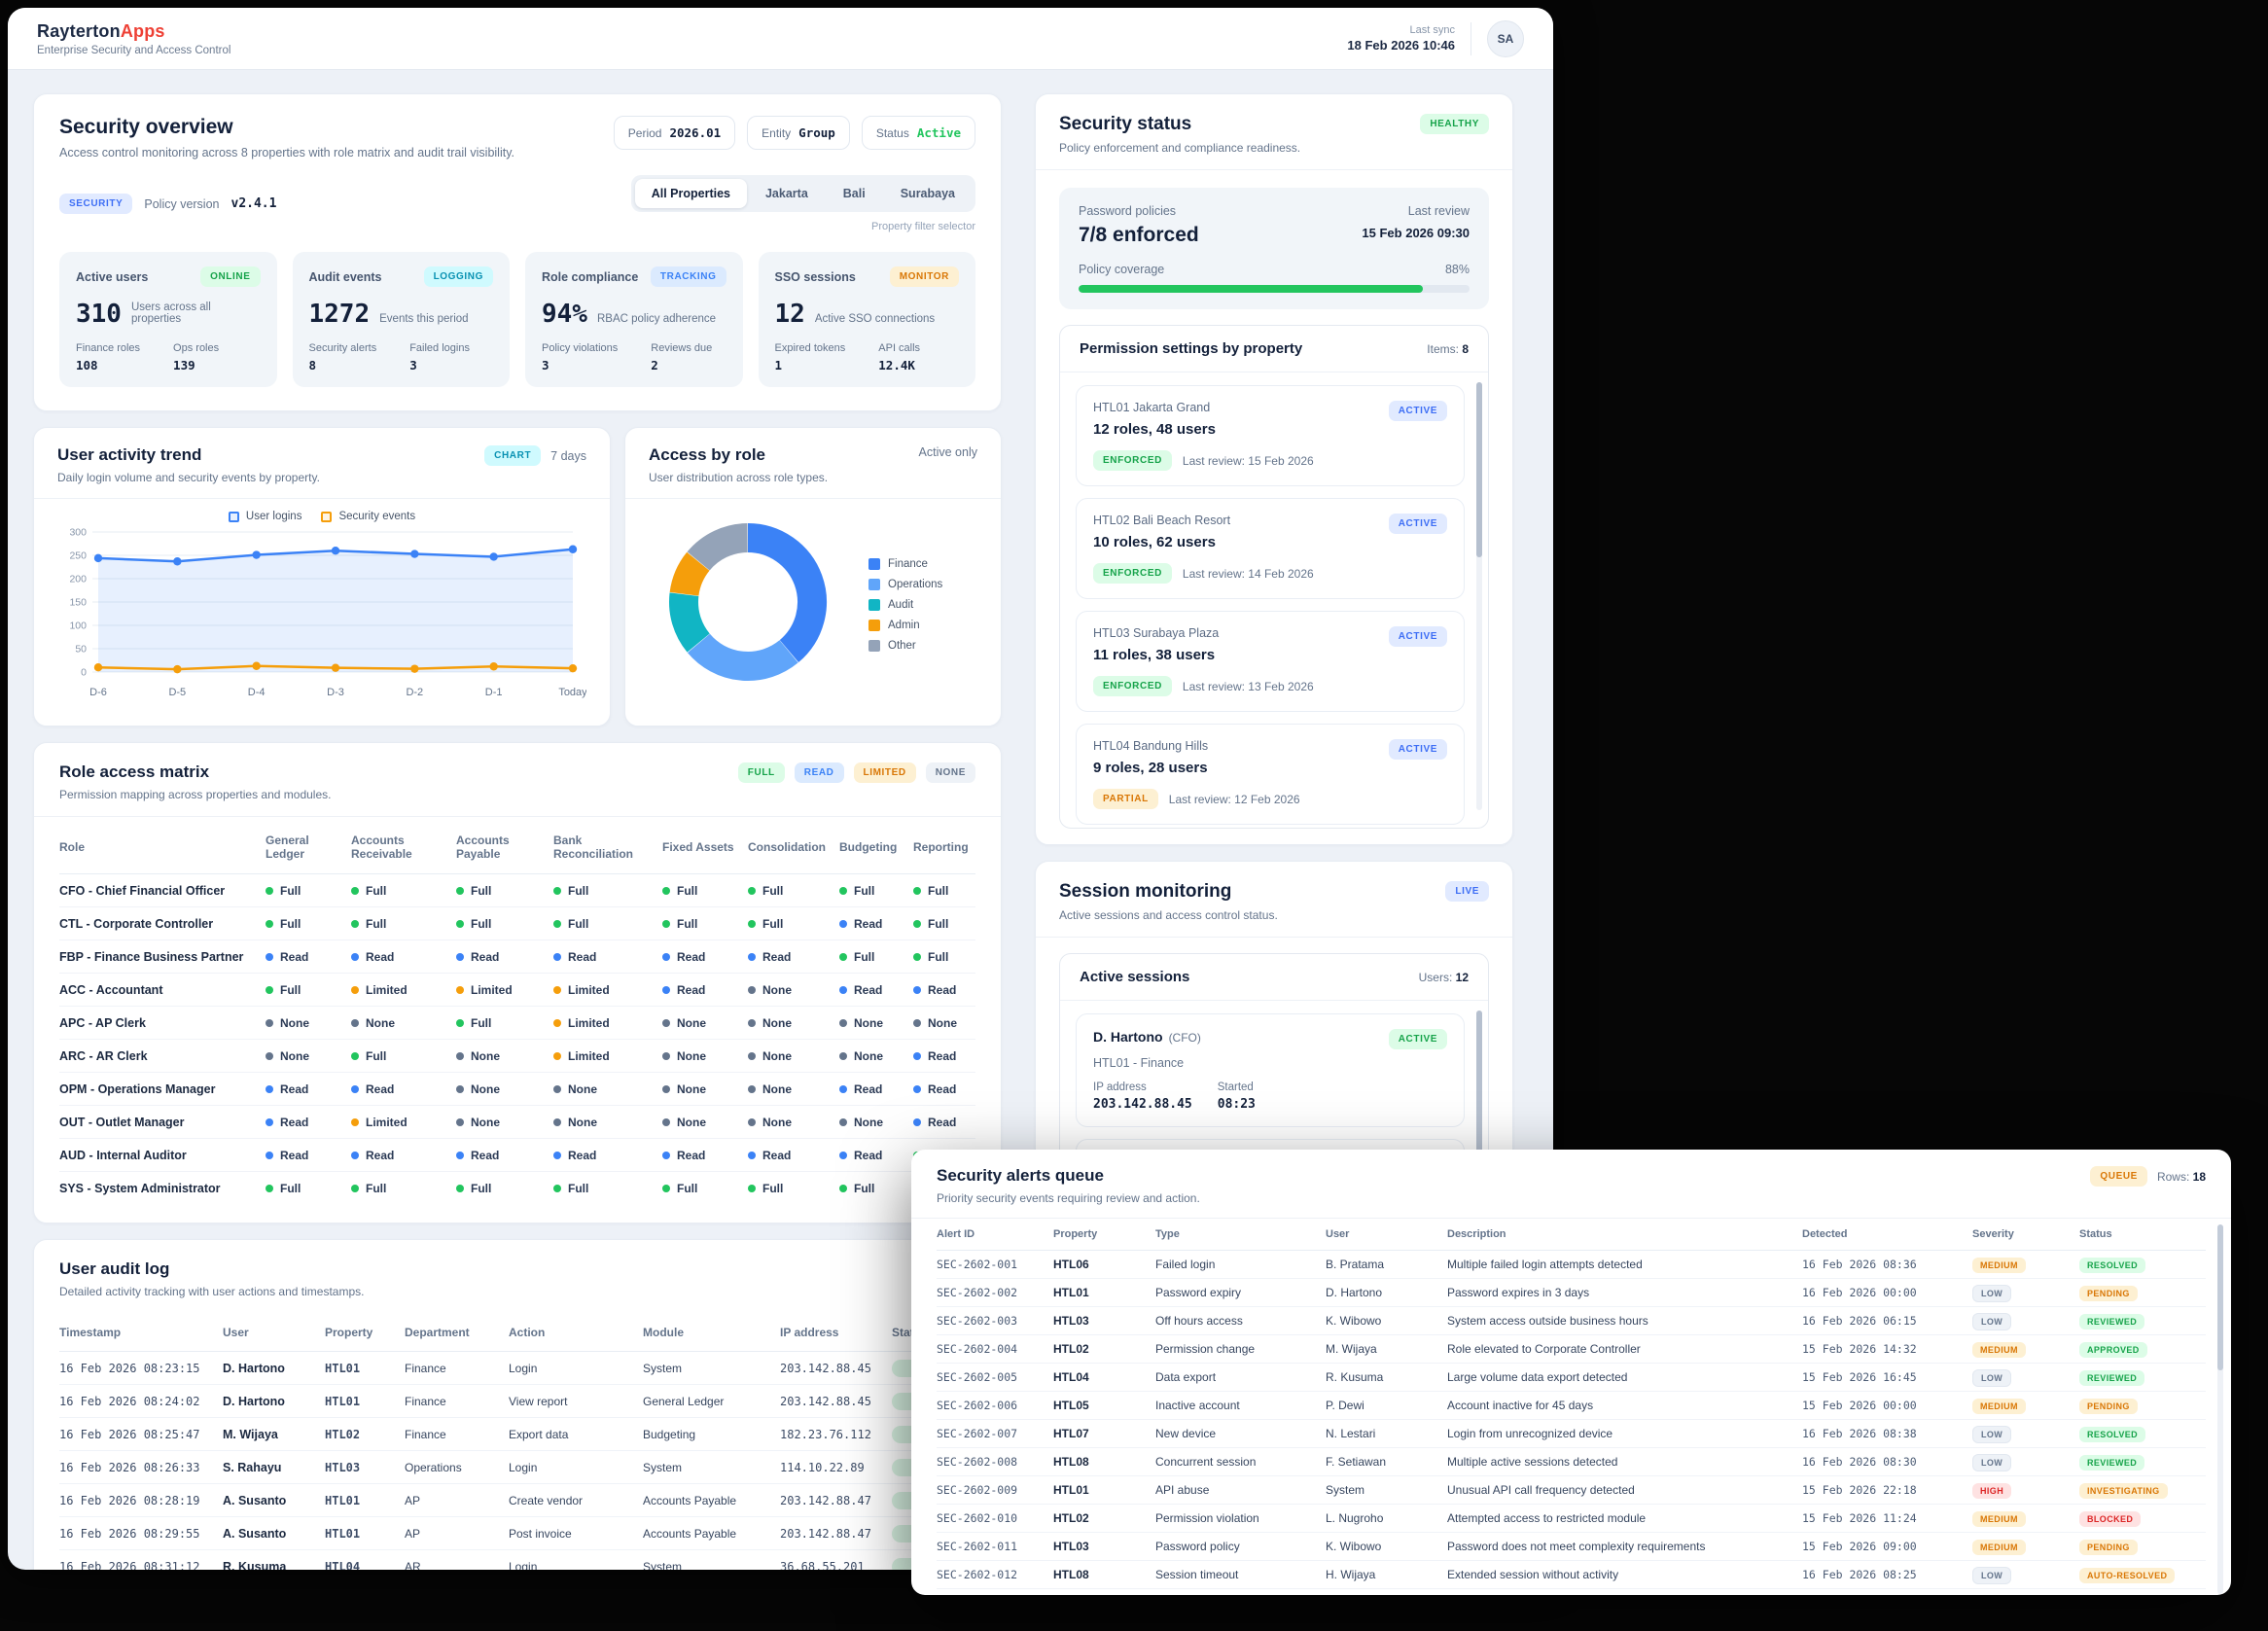 This screenshot has height=1631, width=2268. What do you see at coordinates (663, 1565) in the screenshot?
I see `audit-module: System` at bounding box center [663, 1565].